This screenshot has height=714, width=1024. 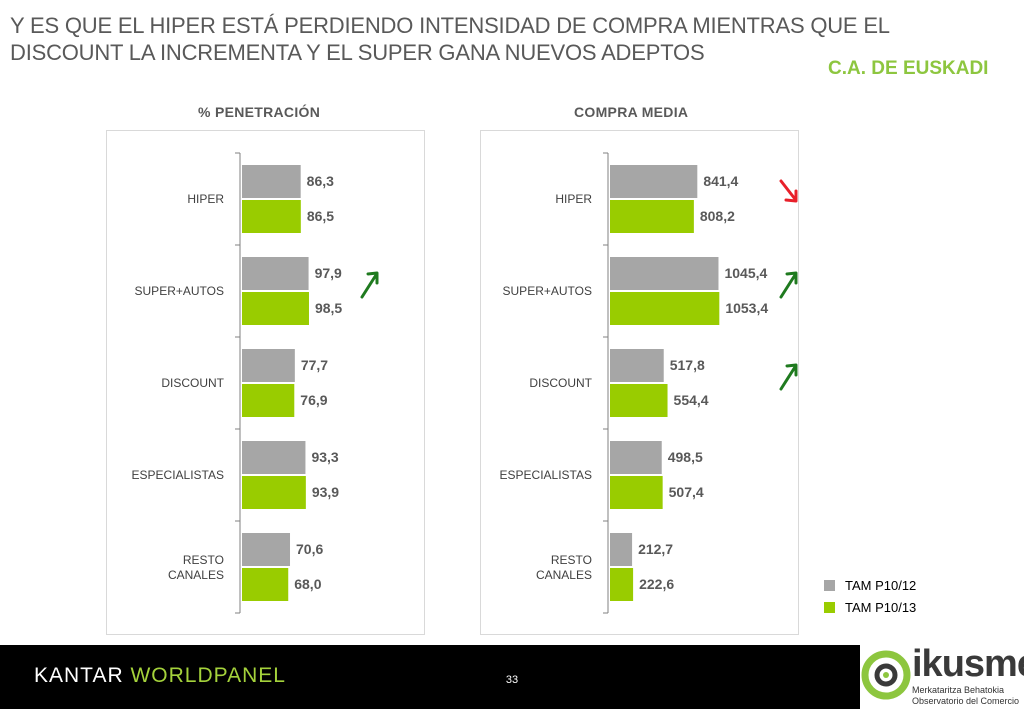 I want to click on chart-legend: TAM P10/12 TAM P10/13, so click(x=870, y=596).